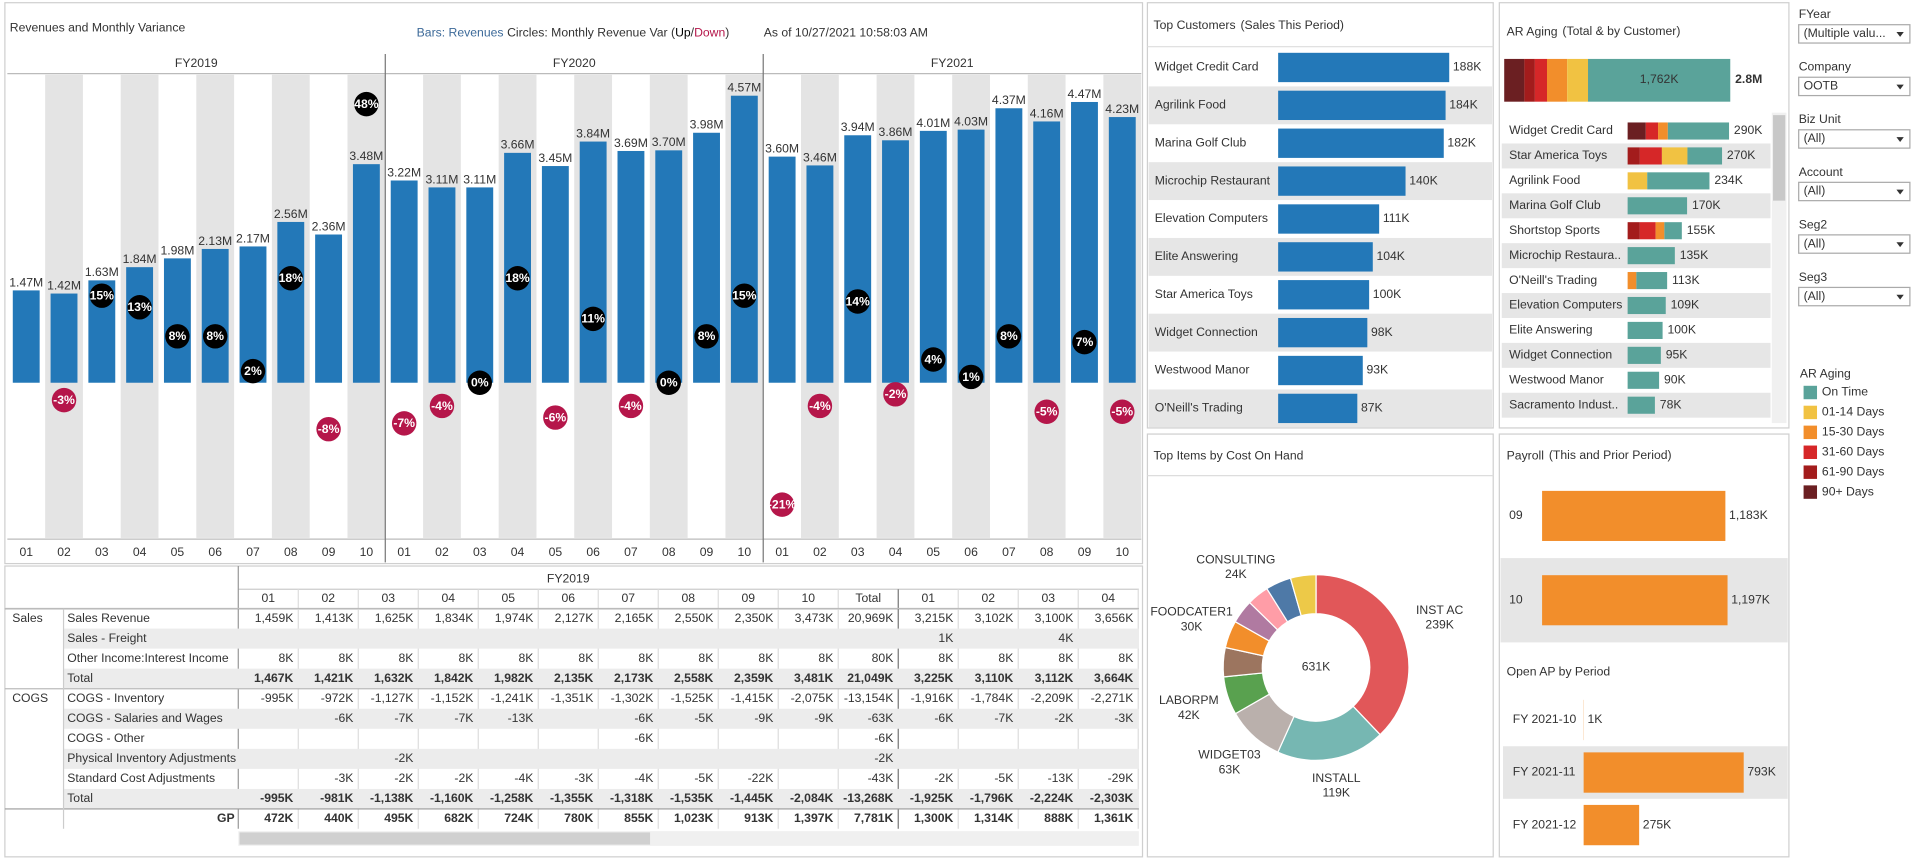 The width and height of the screenshot is (1916, 862). I want to click on table-cell: -9K, so click(763, 718).